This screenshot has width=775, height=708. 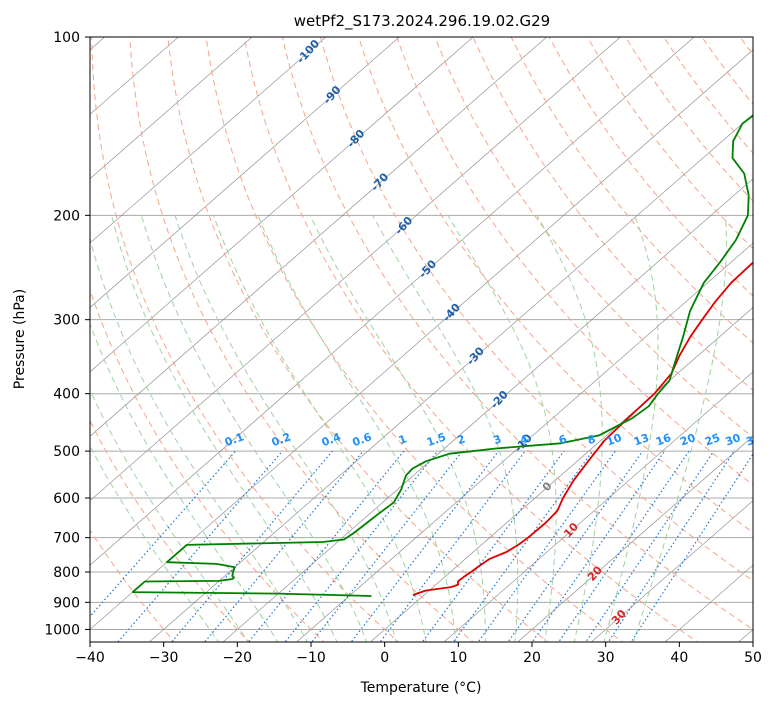 I want to click on x-tick-label: −20, so click(x=238, y=658).